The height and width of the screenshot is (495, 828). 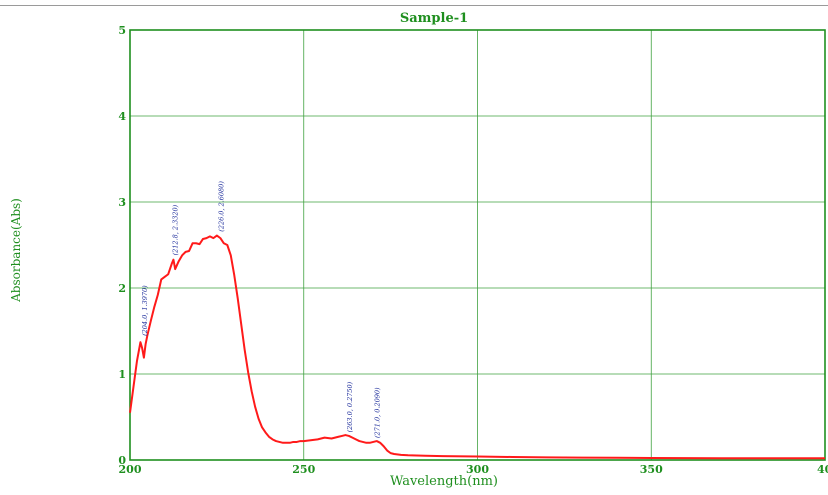 I want to click on x-tick-label: 300, so click(x=477, y=469).